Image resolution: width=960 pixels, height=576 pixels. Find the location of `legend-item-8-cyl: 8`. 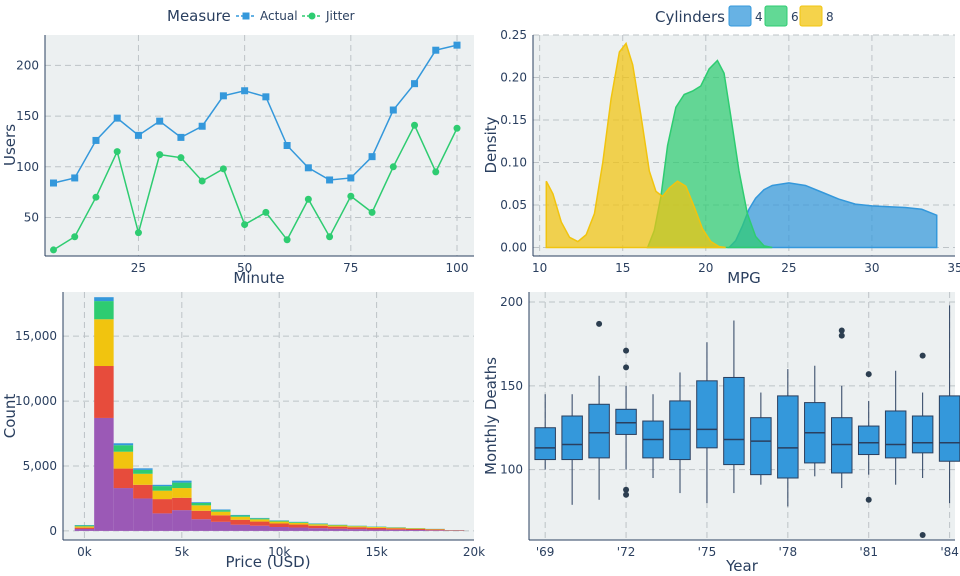

legend-item-8-cyl: 8 is located at coordinates (816, 16).